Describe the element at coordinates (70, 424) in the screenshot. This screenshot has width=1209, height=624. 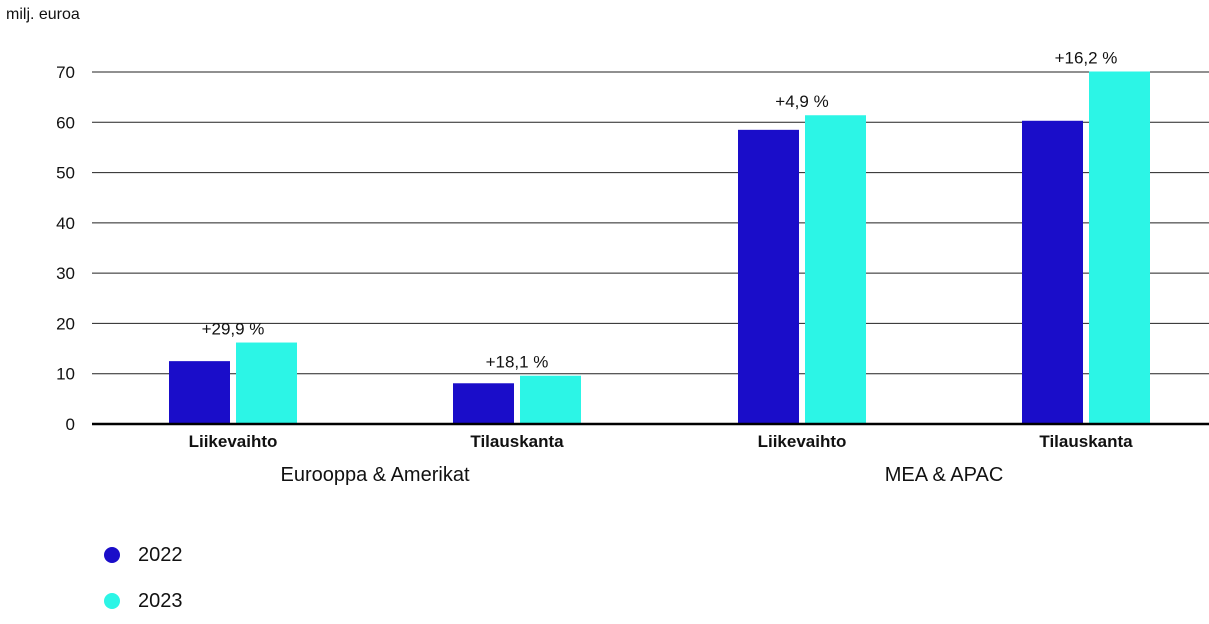
I see `y-tick-label: 0` at that location.